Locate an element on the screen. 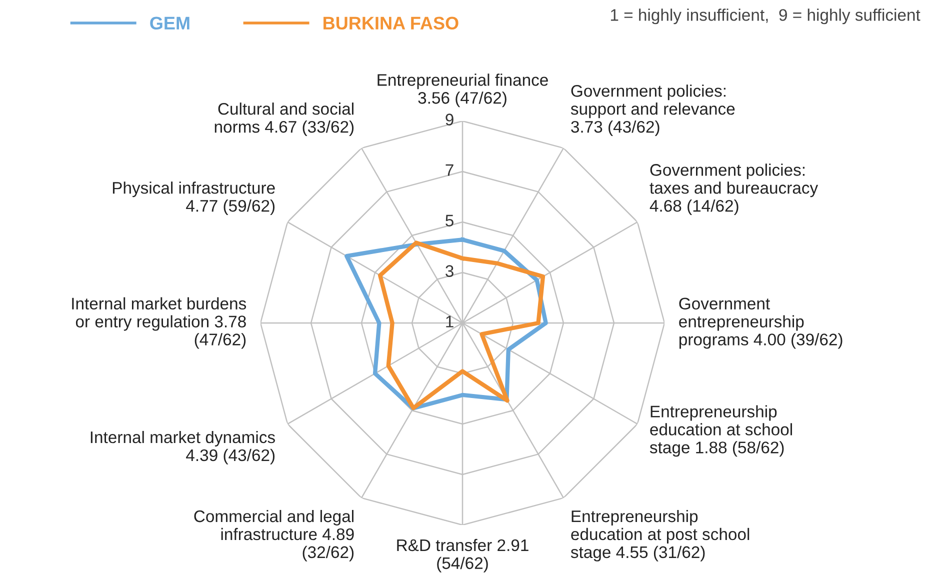 This screenshot has height=576, width=925. spoke-label: Entrepreneurial finance 3.56 (47/62) is located at coordinates (463, 91).